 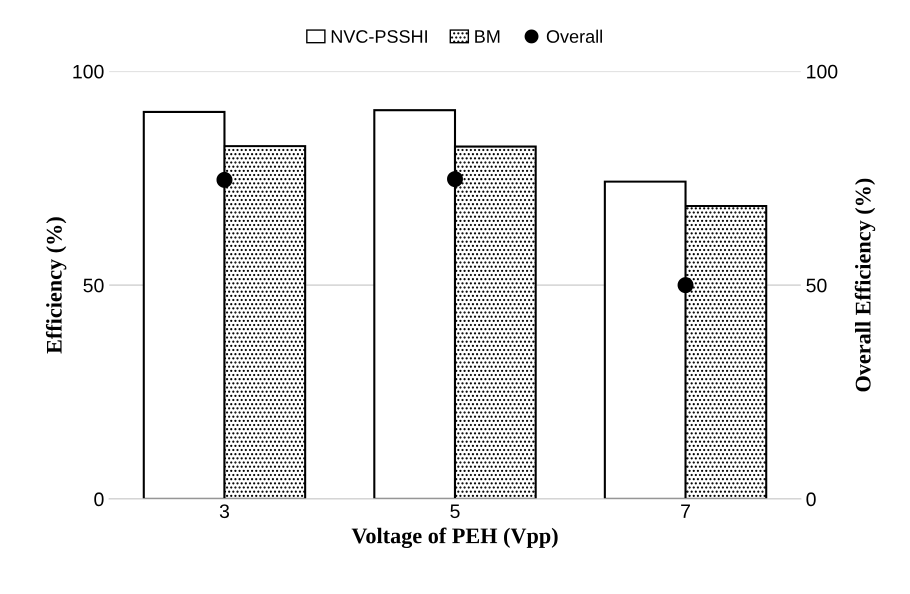 I want to click on x-tick-label: 7, so click(x=685, y=511).